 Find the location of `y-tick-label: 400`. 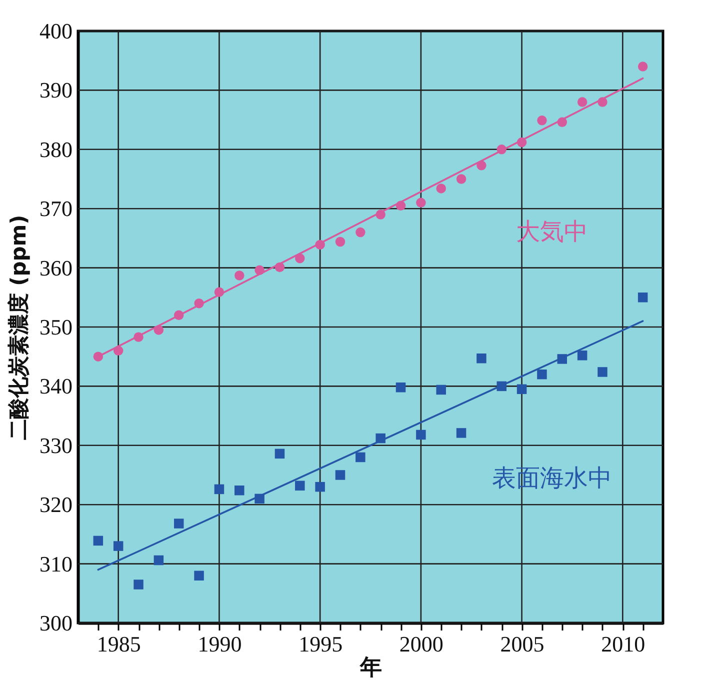

y-tick-label: 400 is located at coordinates (56, 31).